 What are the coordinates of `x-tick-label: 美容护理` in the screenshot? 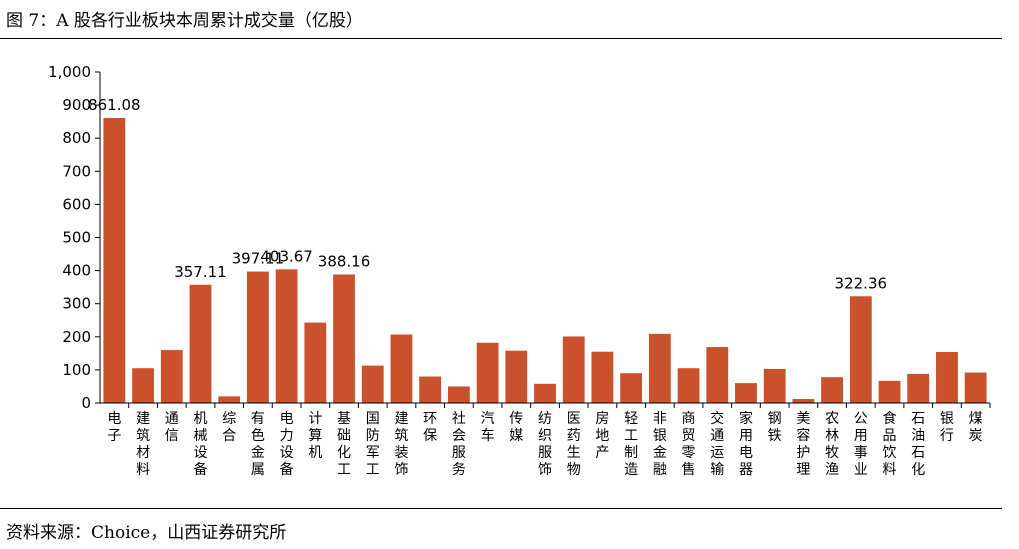 It's located at (803, 444).